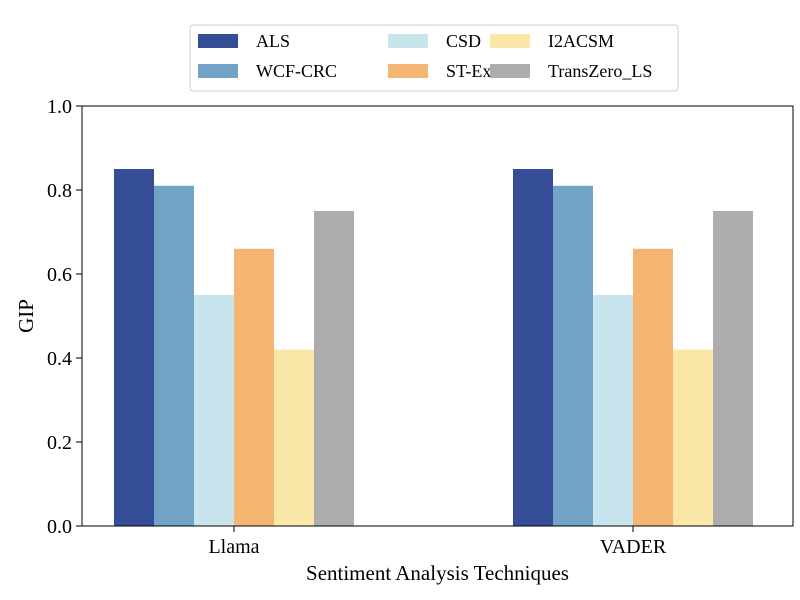 The height and width of the screenshot is (600, 800). I want to click on bar-wcf-crc-vader, so click(573, 356).